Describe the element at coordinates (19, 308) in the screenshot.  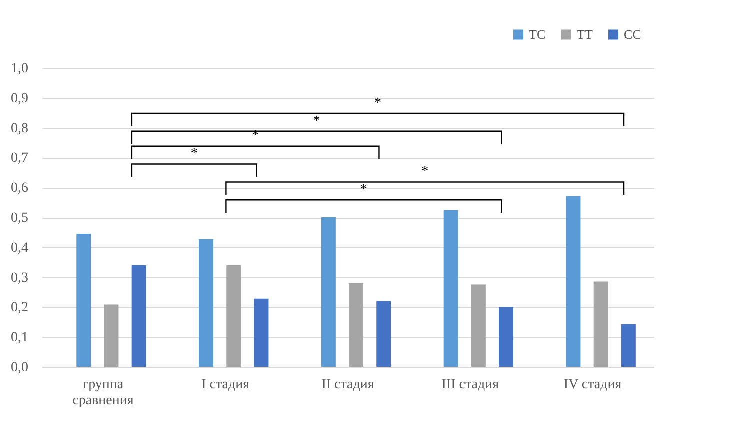
I see `y-tick-label: 0,2` at that location.